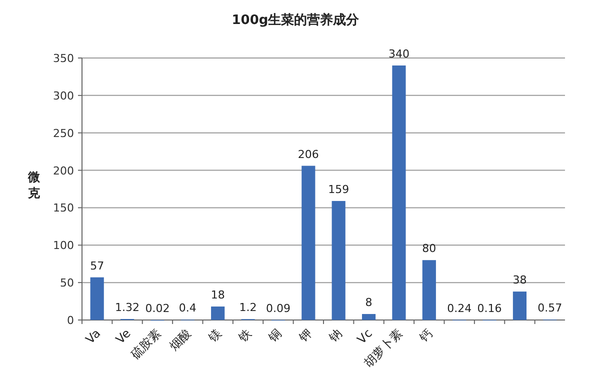 This screenshot has width=591, height=389. Describe the element at coordinates (63, 171) in the screenshot. I see `y-tick-label: 200` at that location.